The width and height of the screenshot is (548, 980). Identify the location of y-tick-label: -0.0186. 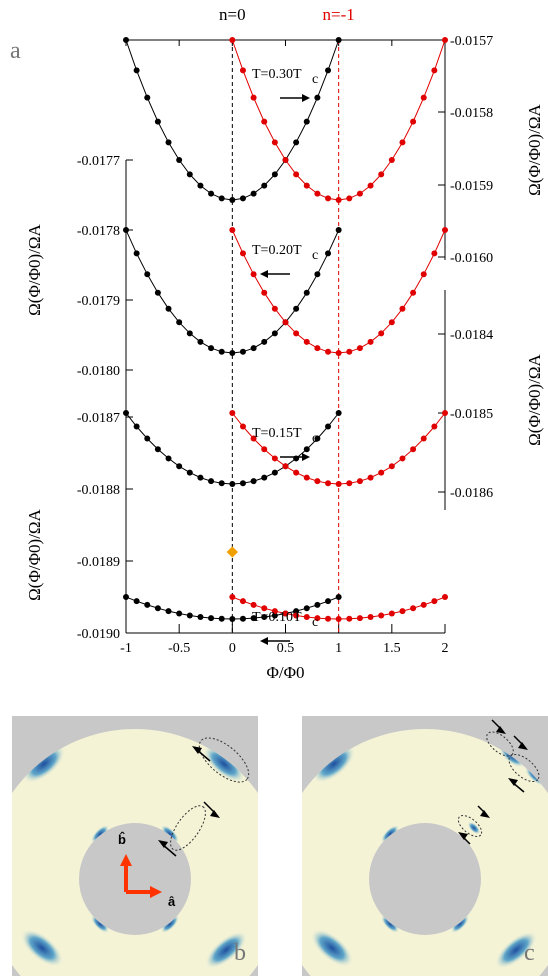
(471, 493).